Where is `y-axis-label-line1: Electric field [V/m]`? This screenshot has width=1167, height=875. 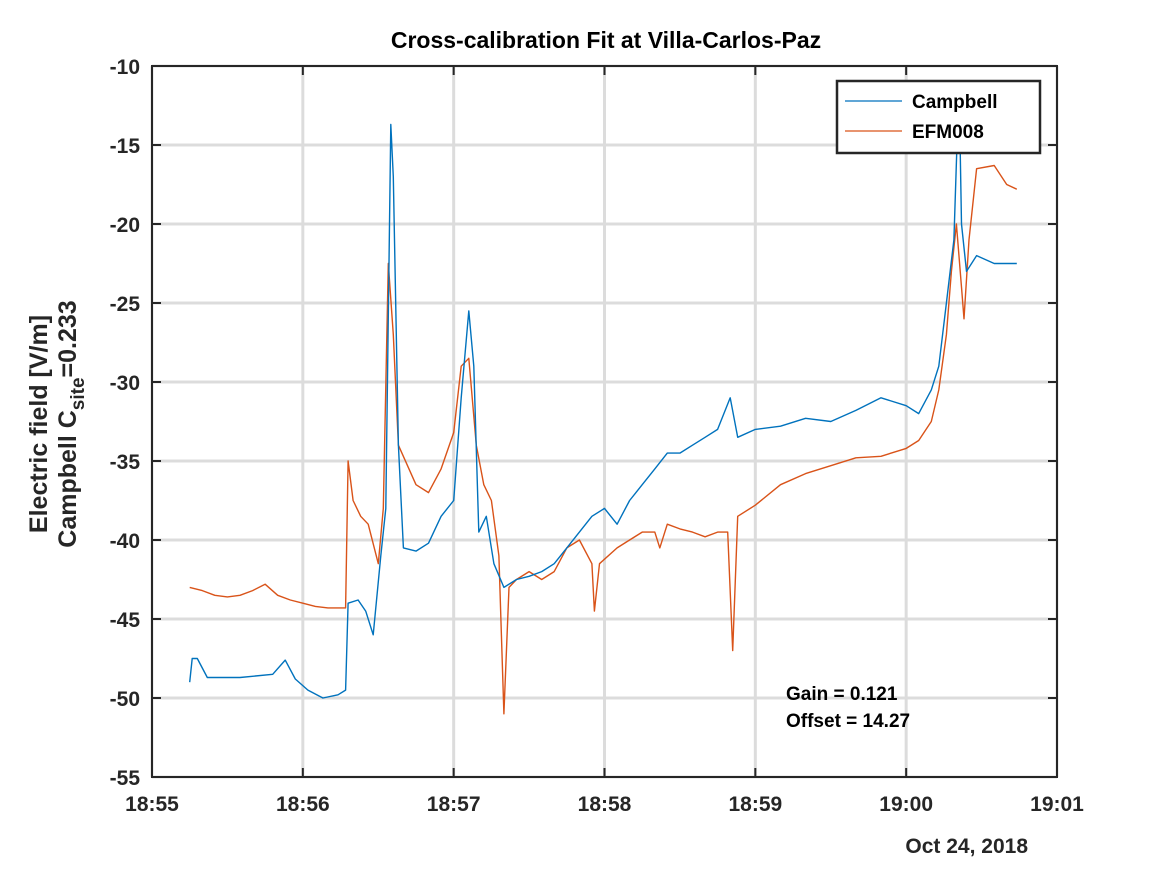 y-axis-label-line1: Electric field [V/m] is located at coordinates (39, 424).